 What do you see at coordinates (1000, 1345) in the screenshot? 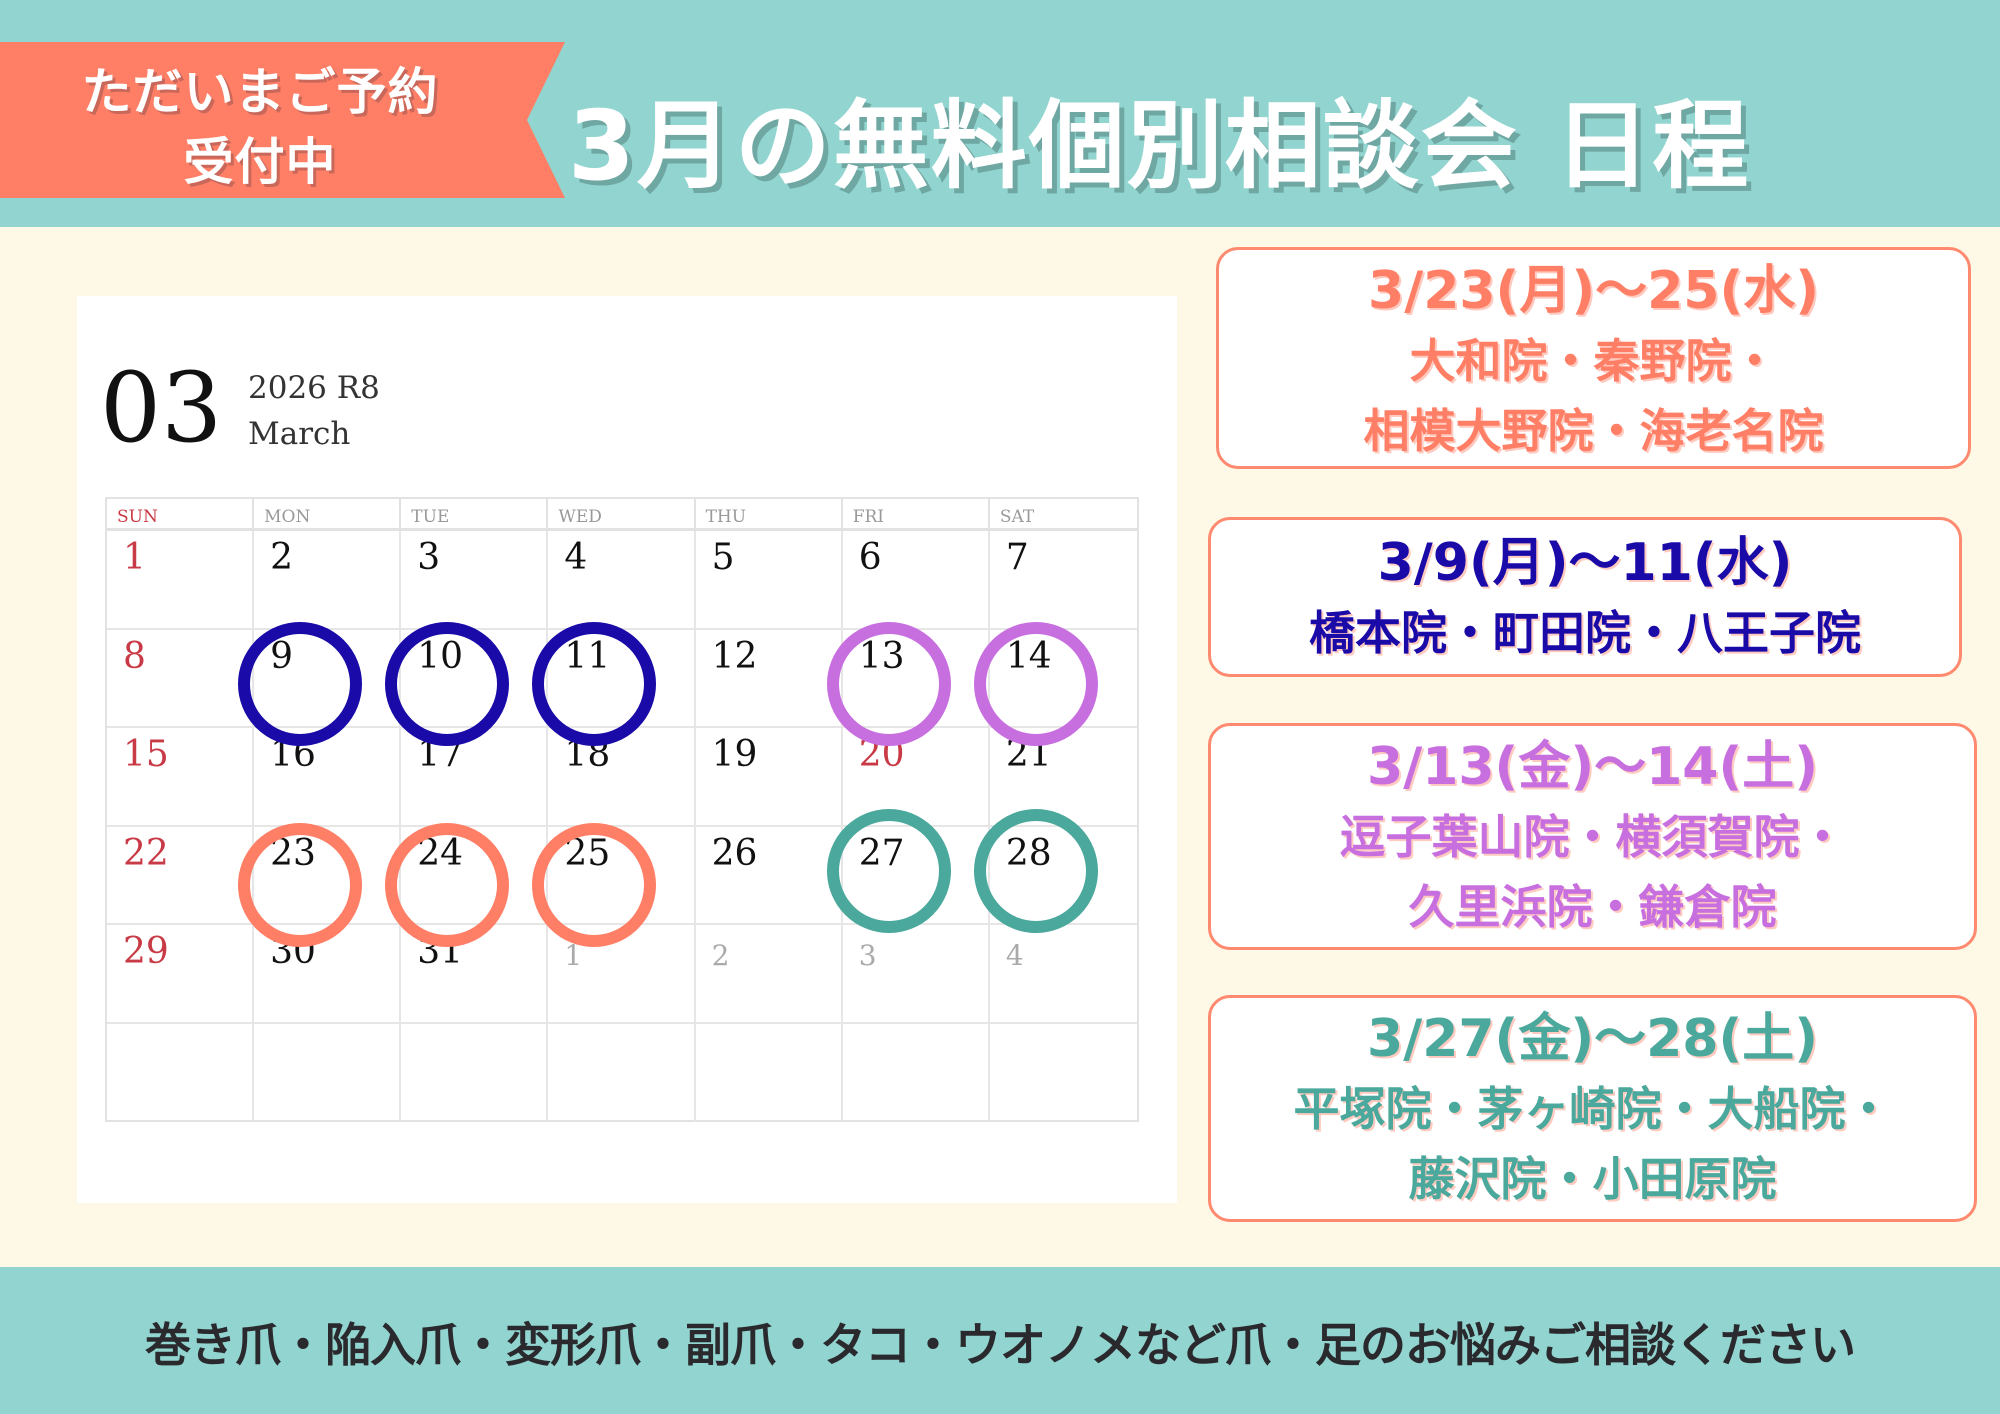
I see `footer-text: 巻き爪・陥入爪・変形爪・副爪・タコ・ウオノメなど爪・足のお悩みご相談ください` at bounding box center [1000, 1345].